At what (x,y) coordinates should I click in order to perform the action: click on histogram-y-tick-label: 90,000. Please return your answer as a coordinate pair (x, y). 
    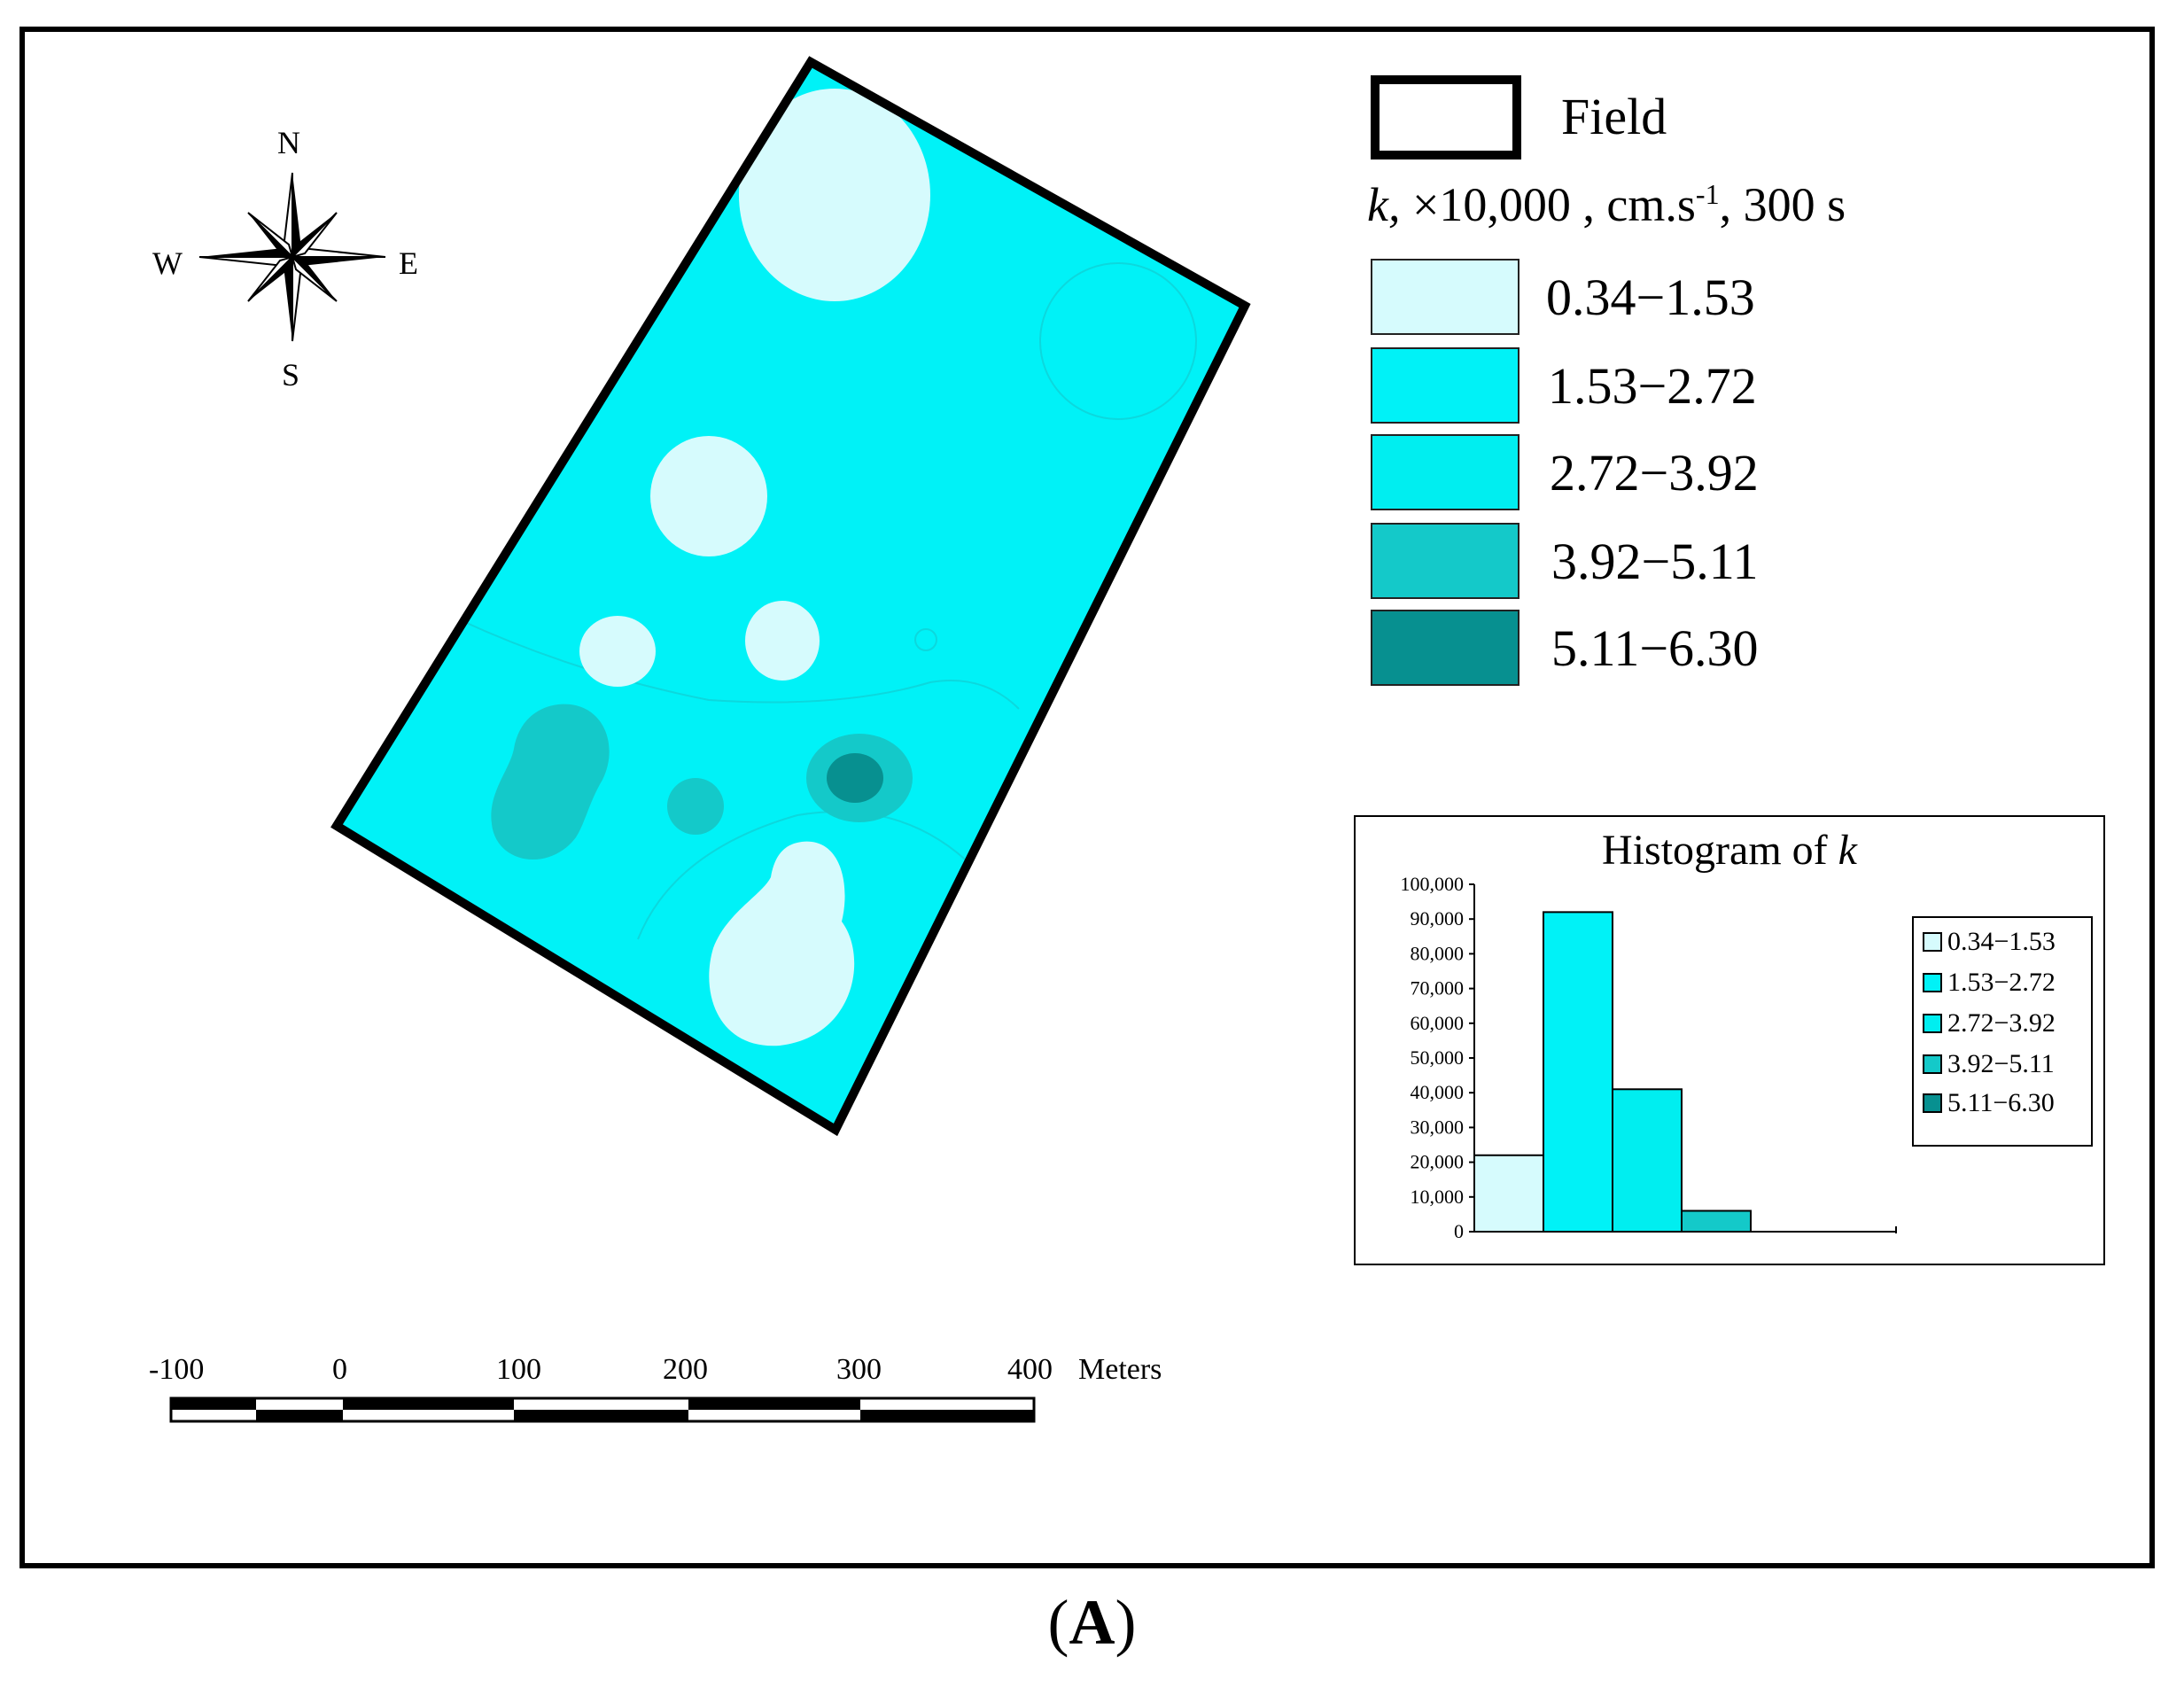
    Looking at the image, I should click on (1438, 918).